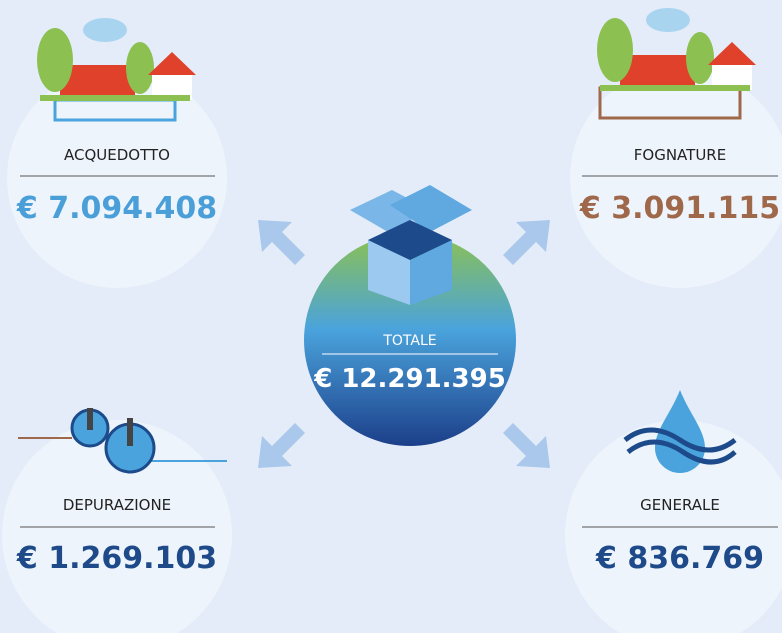 The image size is (782, 633). What do you see at coordinates (409, 379) in the screenshot?
I see `total-amount: € 12.291.395` at bounding box center [409, 379].